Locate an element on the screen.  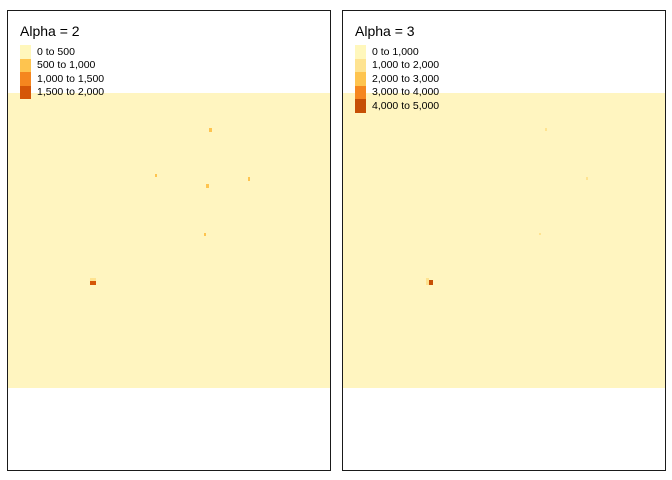
legend-label: 500 to 1,000 is located at coordinates (66, 65).